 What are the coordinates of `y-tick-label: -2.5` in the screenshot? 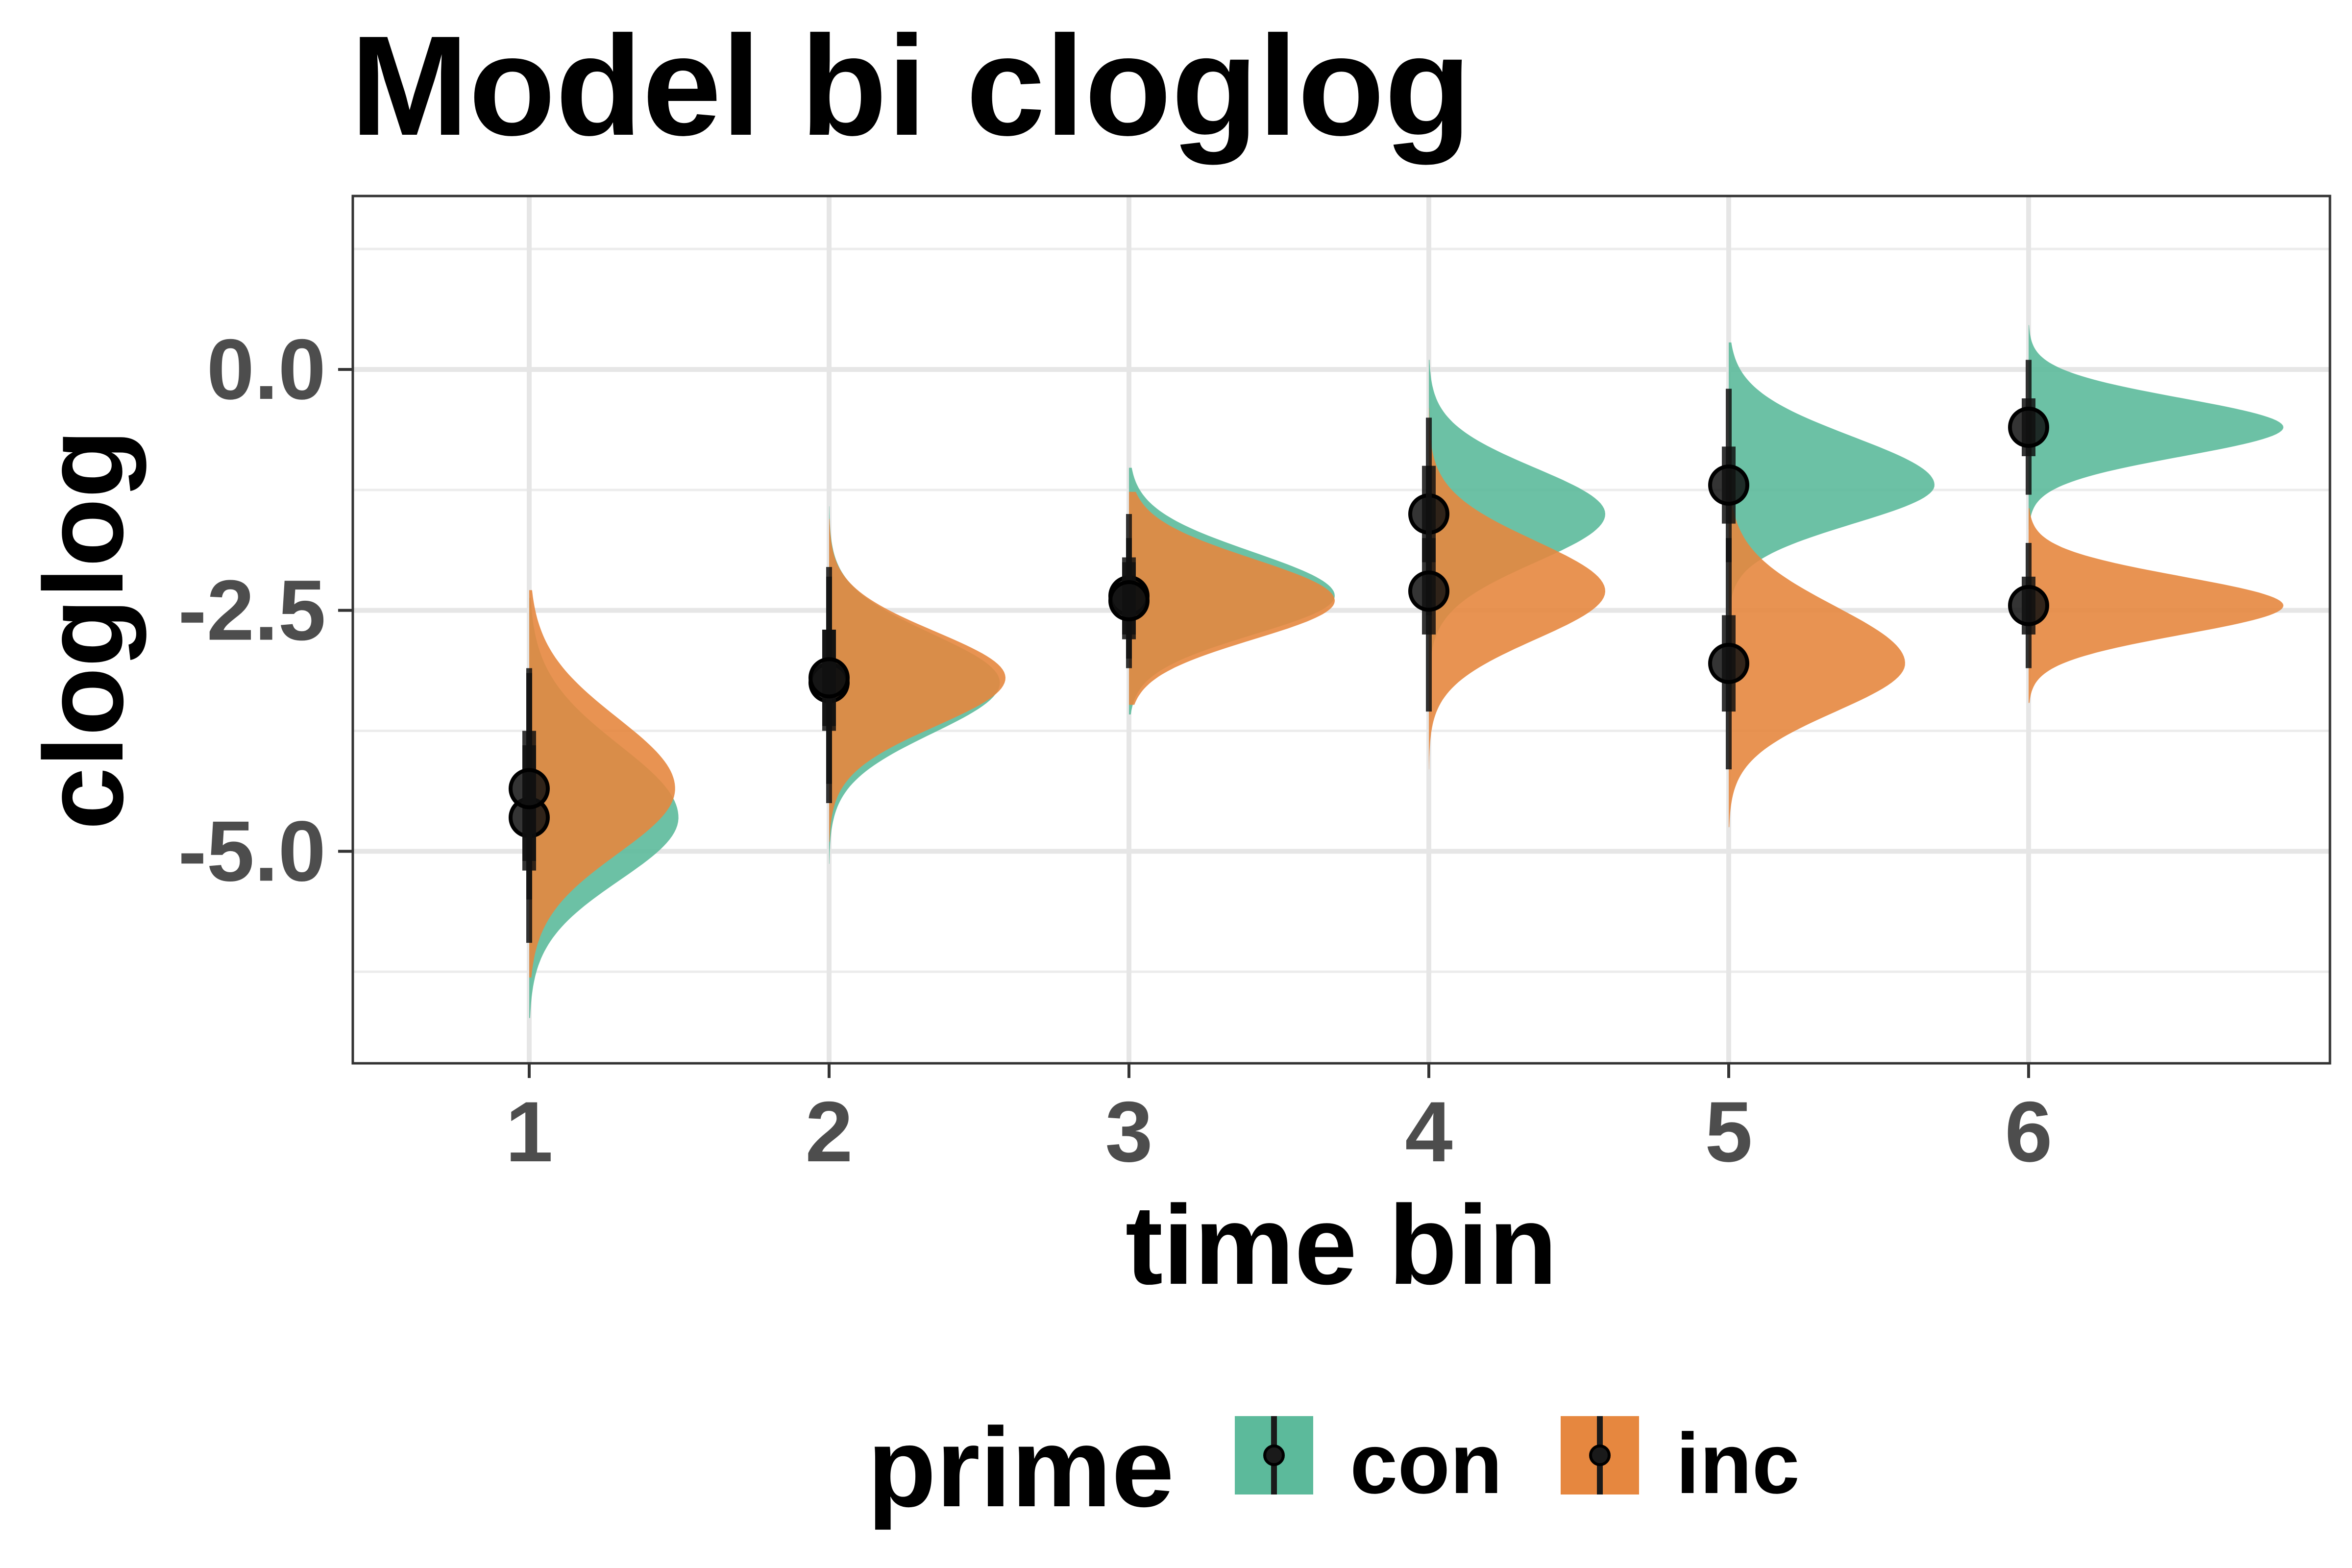 It's located at (252, 611).